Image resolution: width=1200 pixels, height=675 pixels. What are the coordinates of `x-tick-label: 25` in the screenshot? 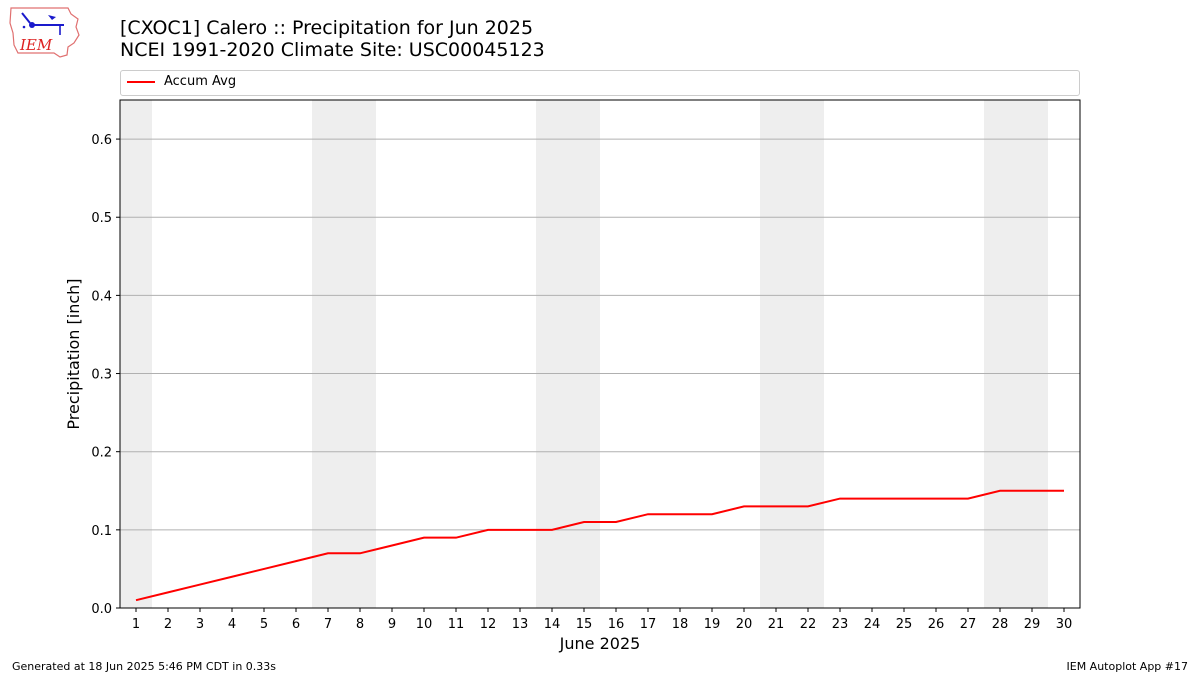 It's located at (904, 624).